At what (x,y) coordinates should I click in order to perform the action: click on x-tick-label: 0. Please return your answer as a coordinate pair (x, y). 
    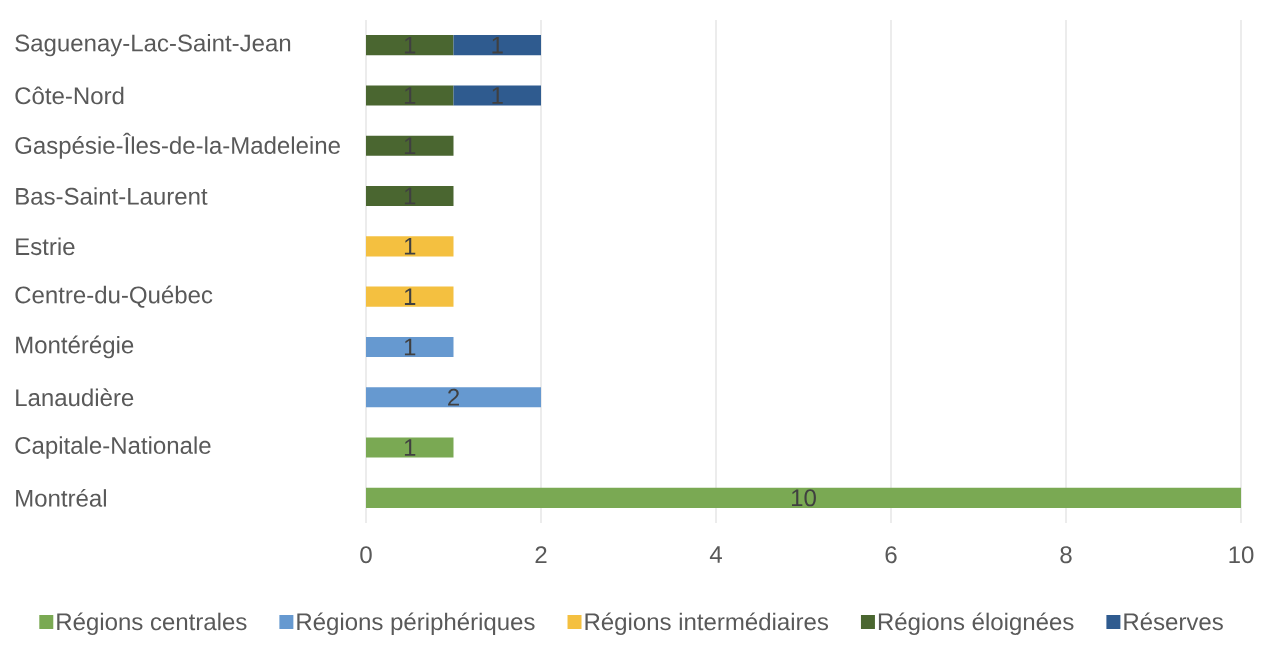
    Looking at the image, I should click on (366, 555).